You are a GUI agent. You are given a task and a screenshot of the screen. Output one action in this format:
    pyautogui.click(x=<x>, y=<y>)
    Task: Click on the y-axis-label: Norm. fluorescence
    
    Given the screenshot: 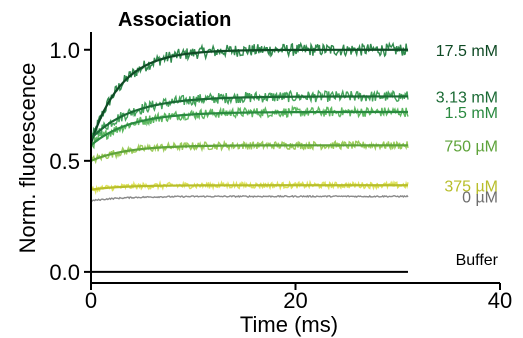 What is the action you would take?
    pyautogui.click(x=27, y=158)
    